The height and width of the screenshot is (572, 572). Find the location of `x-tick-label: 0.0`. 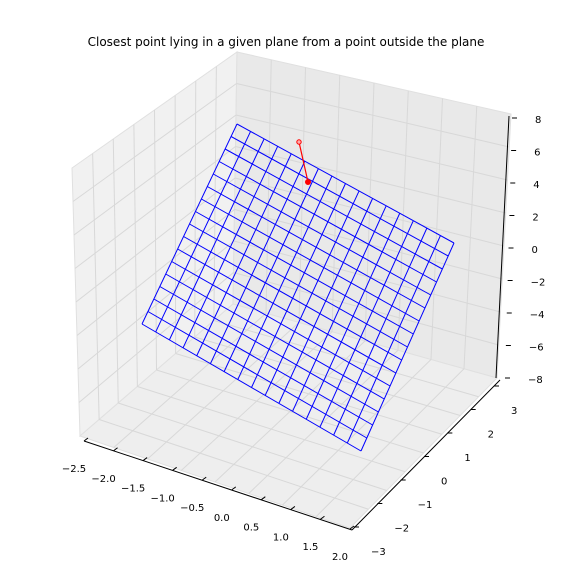

x-tick-label: 0.0 is located at coordinates (222, 518).